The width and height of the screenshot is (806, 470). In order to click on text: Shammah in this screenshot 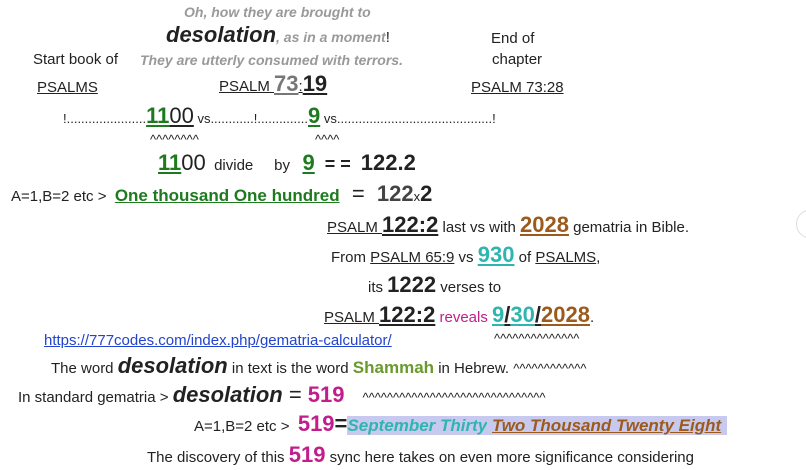, I will do `click(393, 367)`.